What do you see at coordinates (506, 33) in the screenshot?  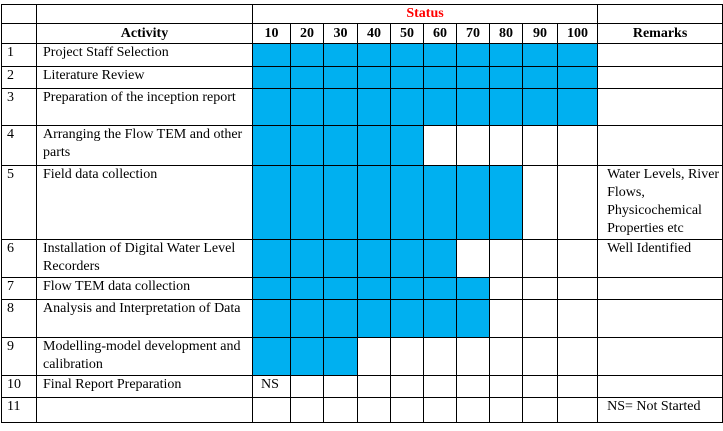 I see `status-percent-heading: 80` at bounding box center [506, 33].